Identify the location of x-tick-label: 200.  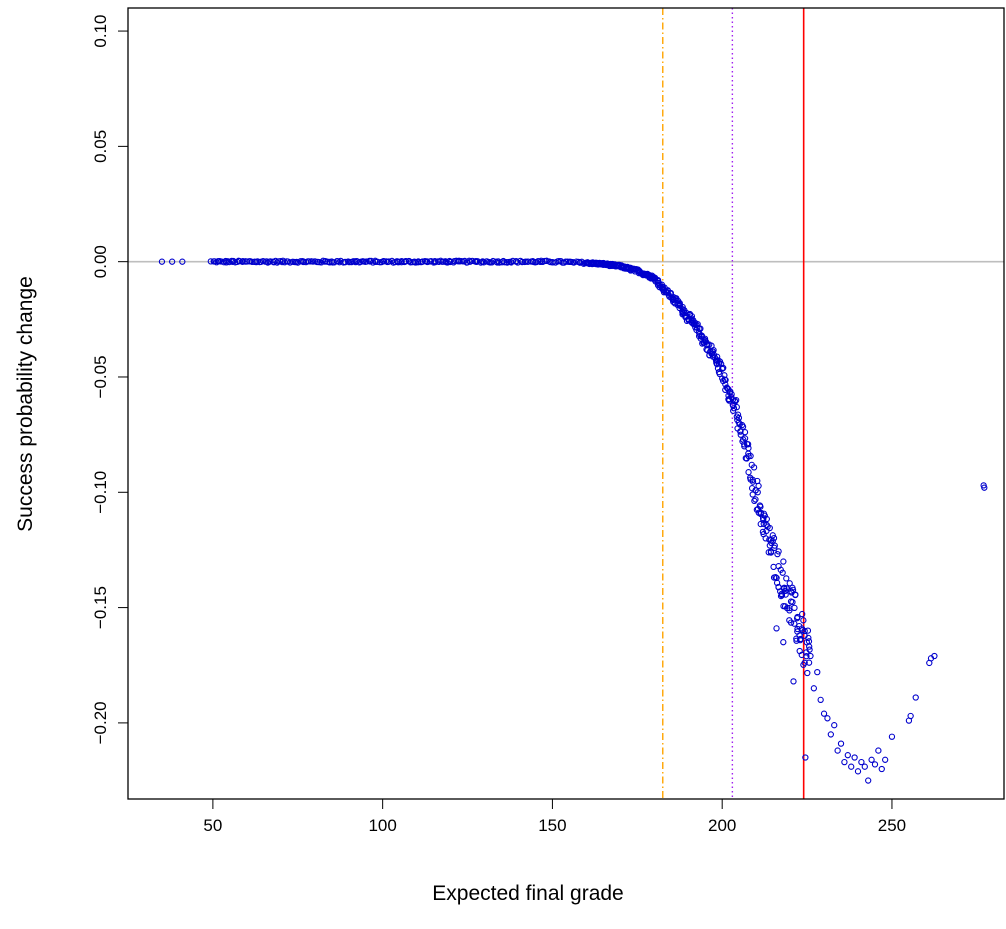
(722, 825).